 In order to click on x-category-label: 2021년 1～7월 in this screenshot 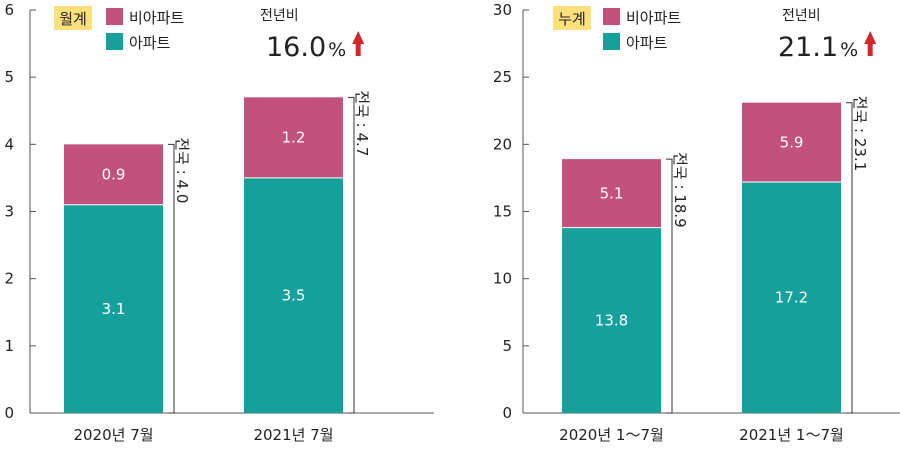, I will do `click(791, 435)`.